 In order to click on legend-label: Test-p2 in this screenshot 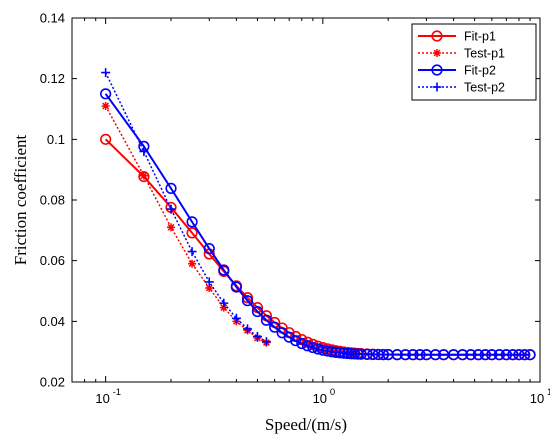, I will do `click(484, 88)`.